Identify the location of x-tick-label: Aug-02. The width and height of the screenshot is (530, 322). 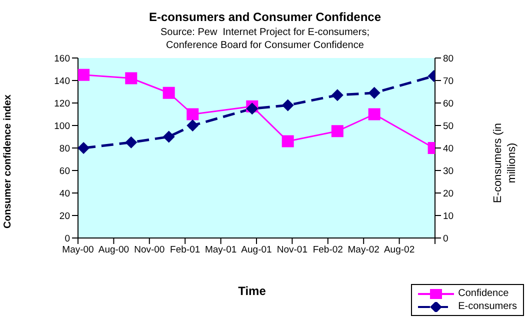
(399, 250).